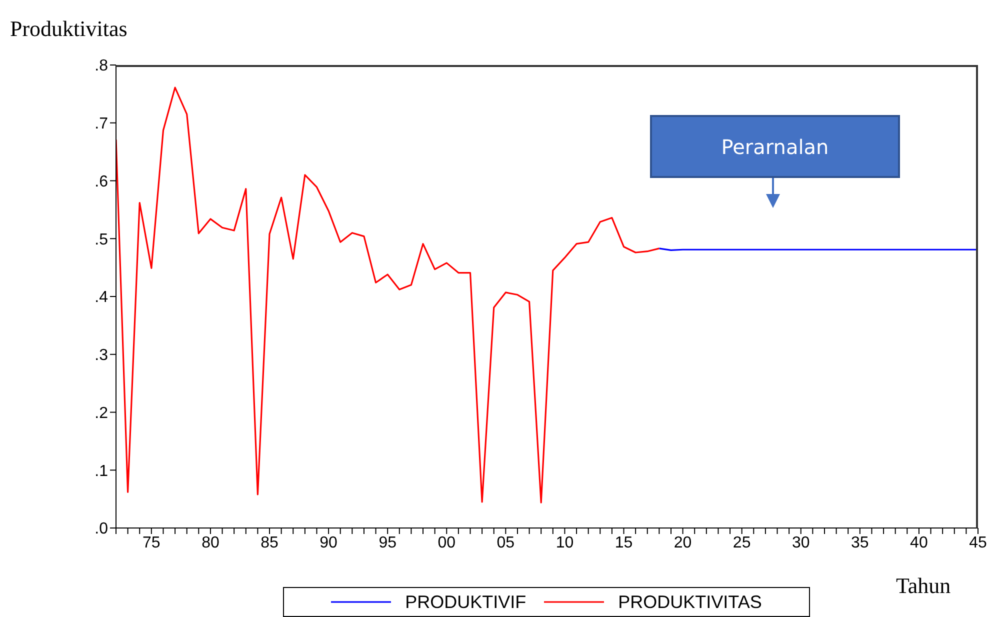 The image size is (991, 617). What do you see at coordinates (978, 543) in the screenshot?
I see `x-tick-label: 45` at bounding box center [978, 543].